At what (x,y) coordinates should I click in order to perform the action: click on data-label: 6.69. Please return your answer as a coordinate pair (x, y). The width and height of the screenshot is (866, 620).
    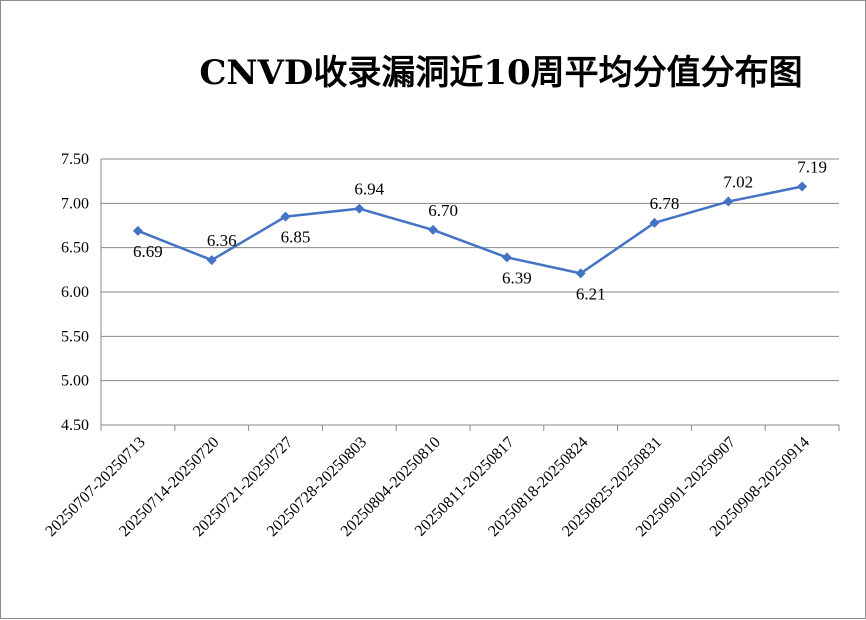
    Looking at the image, I should click on (148, 251).